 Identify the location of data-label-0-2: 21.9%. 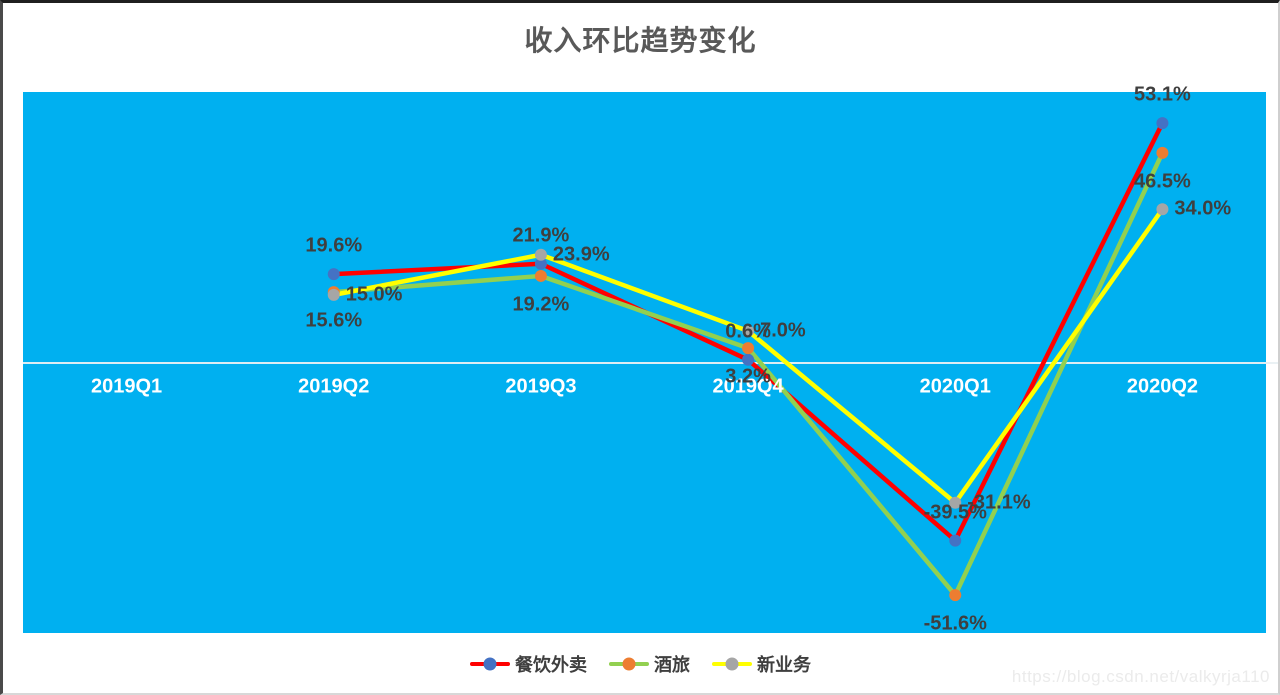
(541, 235).